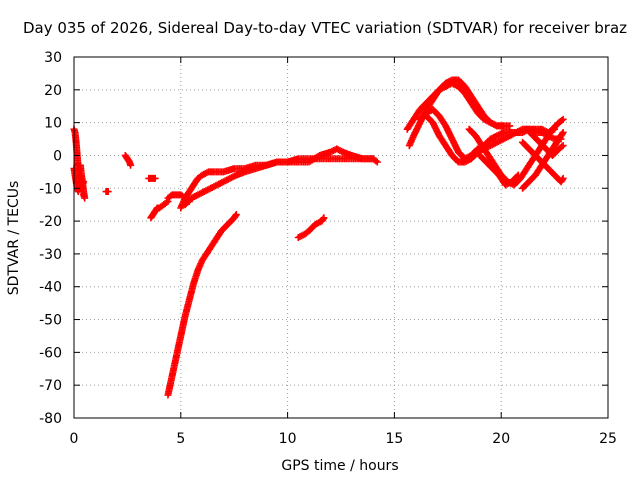 Image resolution: width=640 pixels, height=480 pixels. What do you see at coordinates (82, 181) in the screenshot?
I see `series-s3` at bounding box center [82, 181].